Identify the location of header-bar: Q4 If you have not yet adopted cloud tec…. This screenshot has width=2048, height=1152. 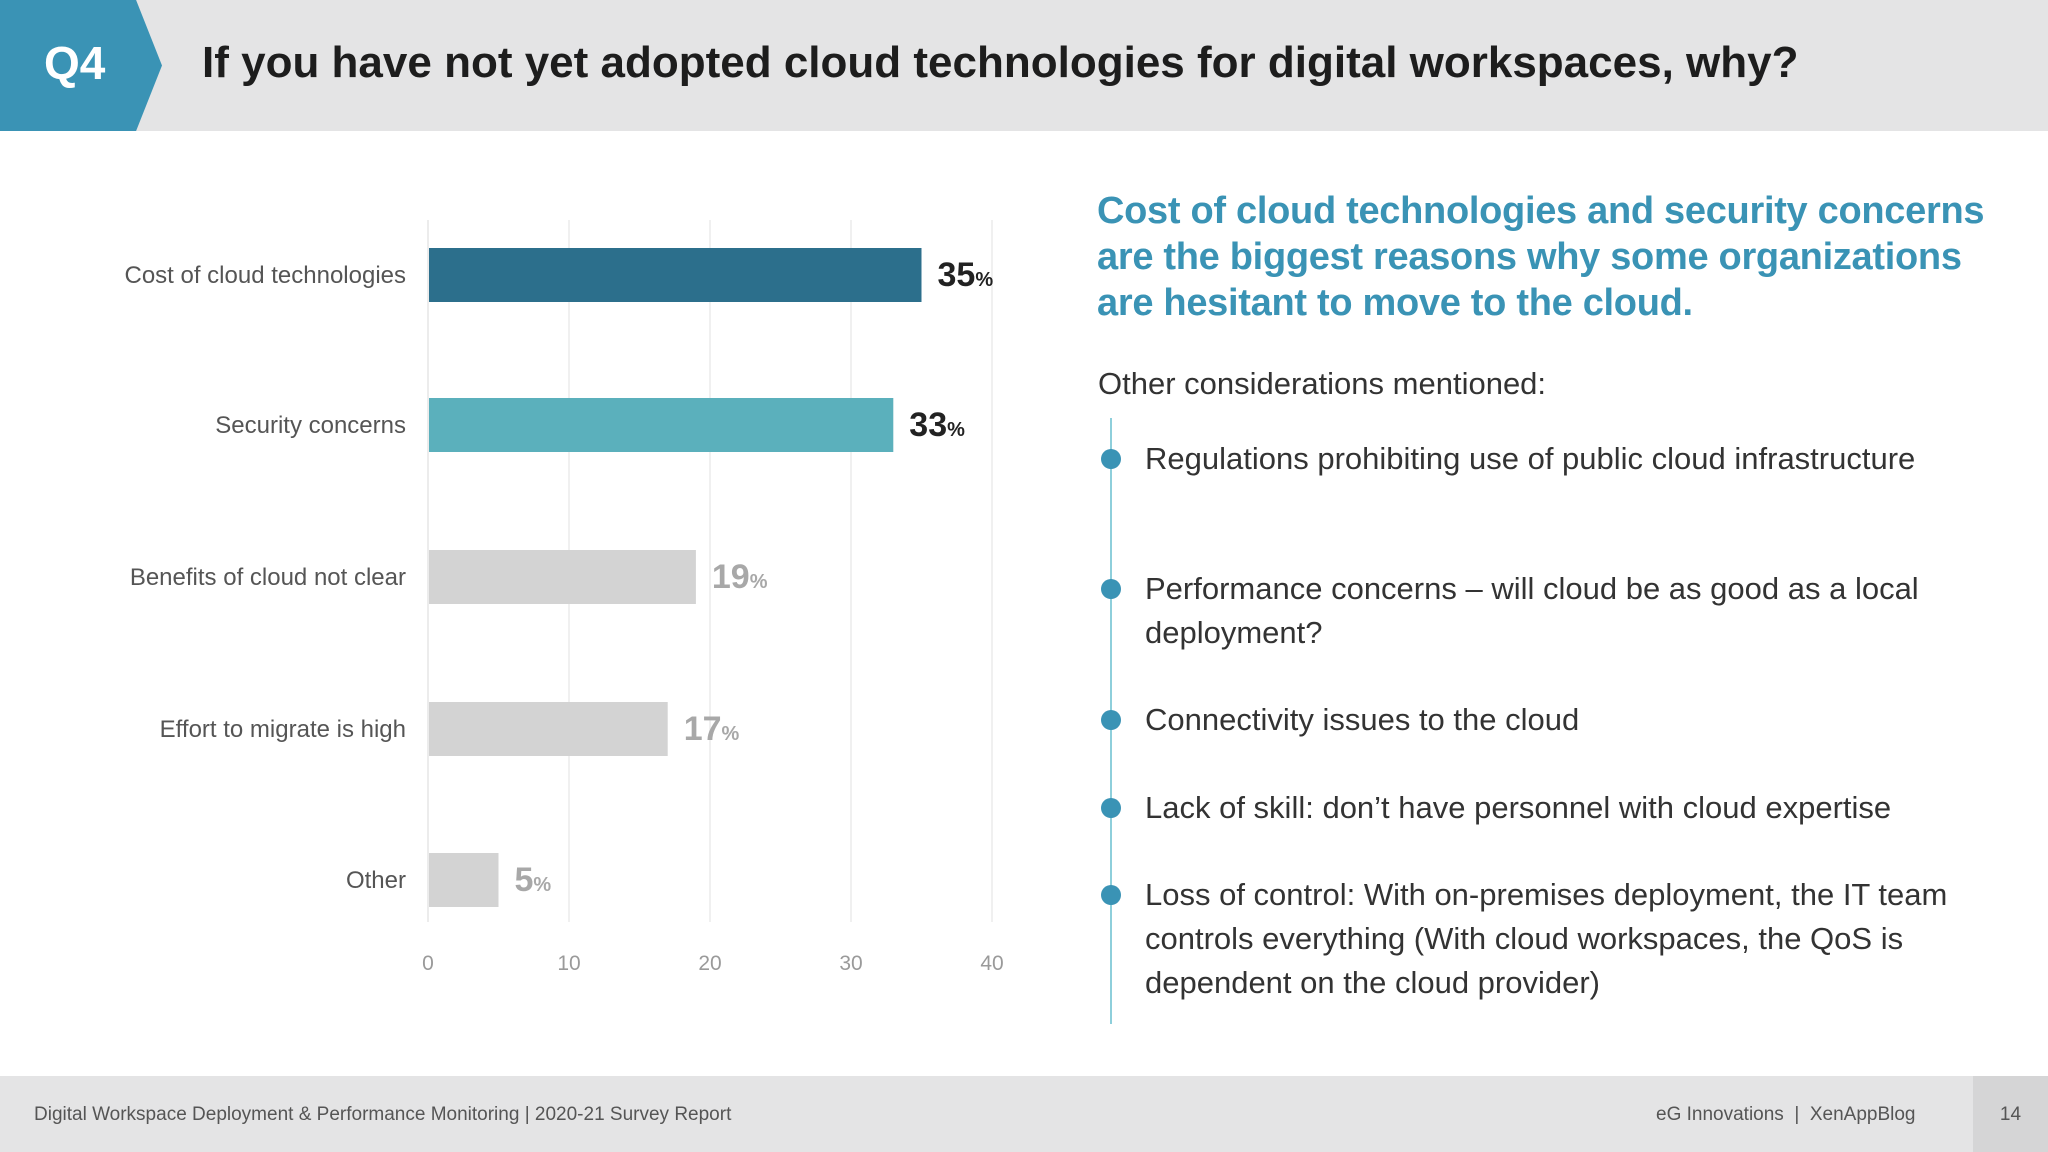
(1024, 65).